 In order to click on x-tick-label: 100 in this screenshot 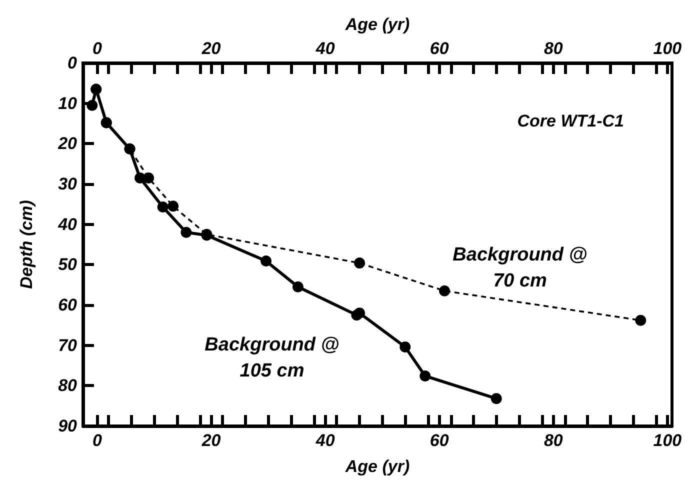, I will do `click(667, 440)`.